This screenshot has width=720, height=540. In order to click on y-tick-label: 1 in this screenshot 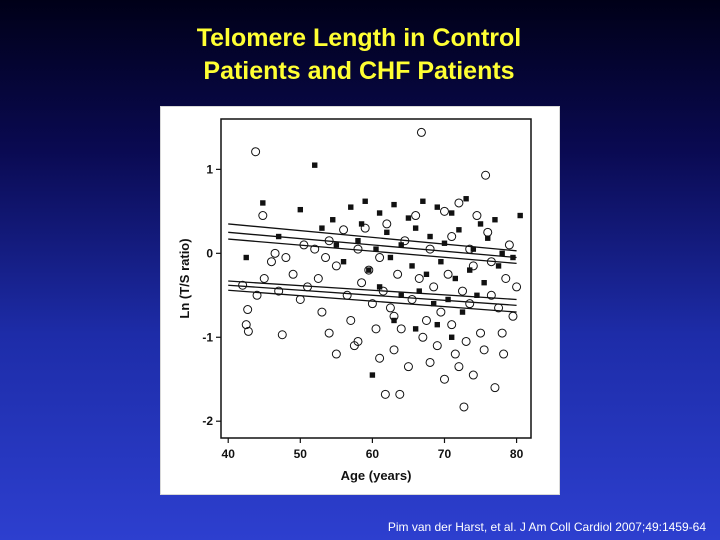, I will do `click(209, 169)`.